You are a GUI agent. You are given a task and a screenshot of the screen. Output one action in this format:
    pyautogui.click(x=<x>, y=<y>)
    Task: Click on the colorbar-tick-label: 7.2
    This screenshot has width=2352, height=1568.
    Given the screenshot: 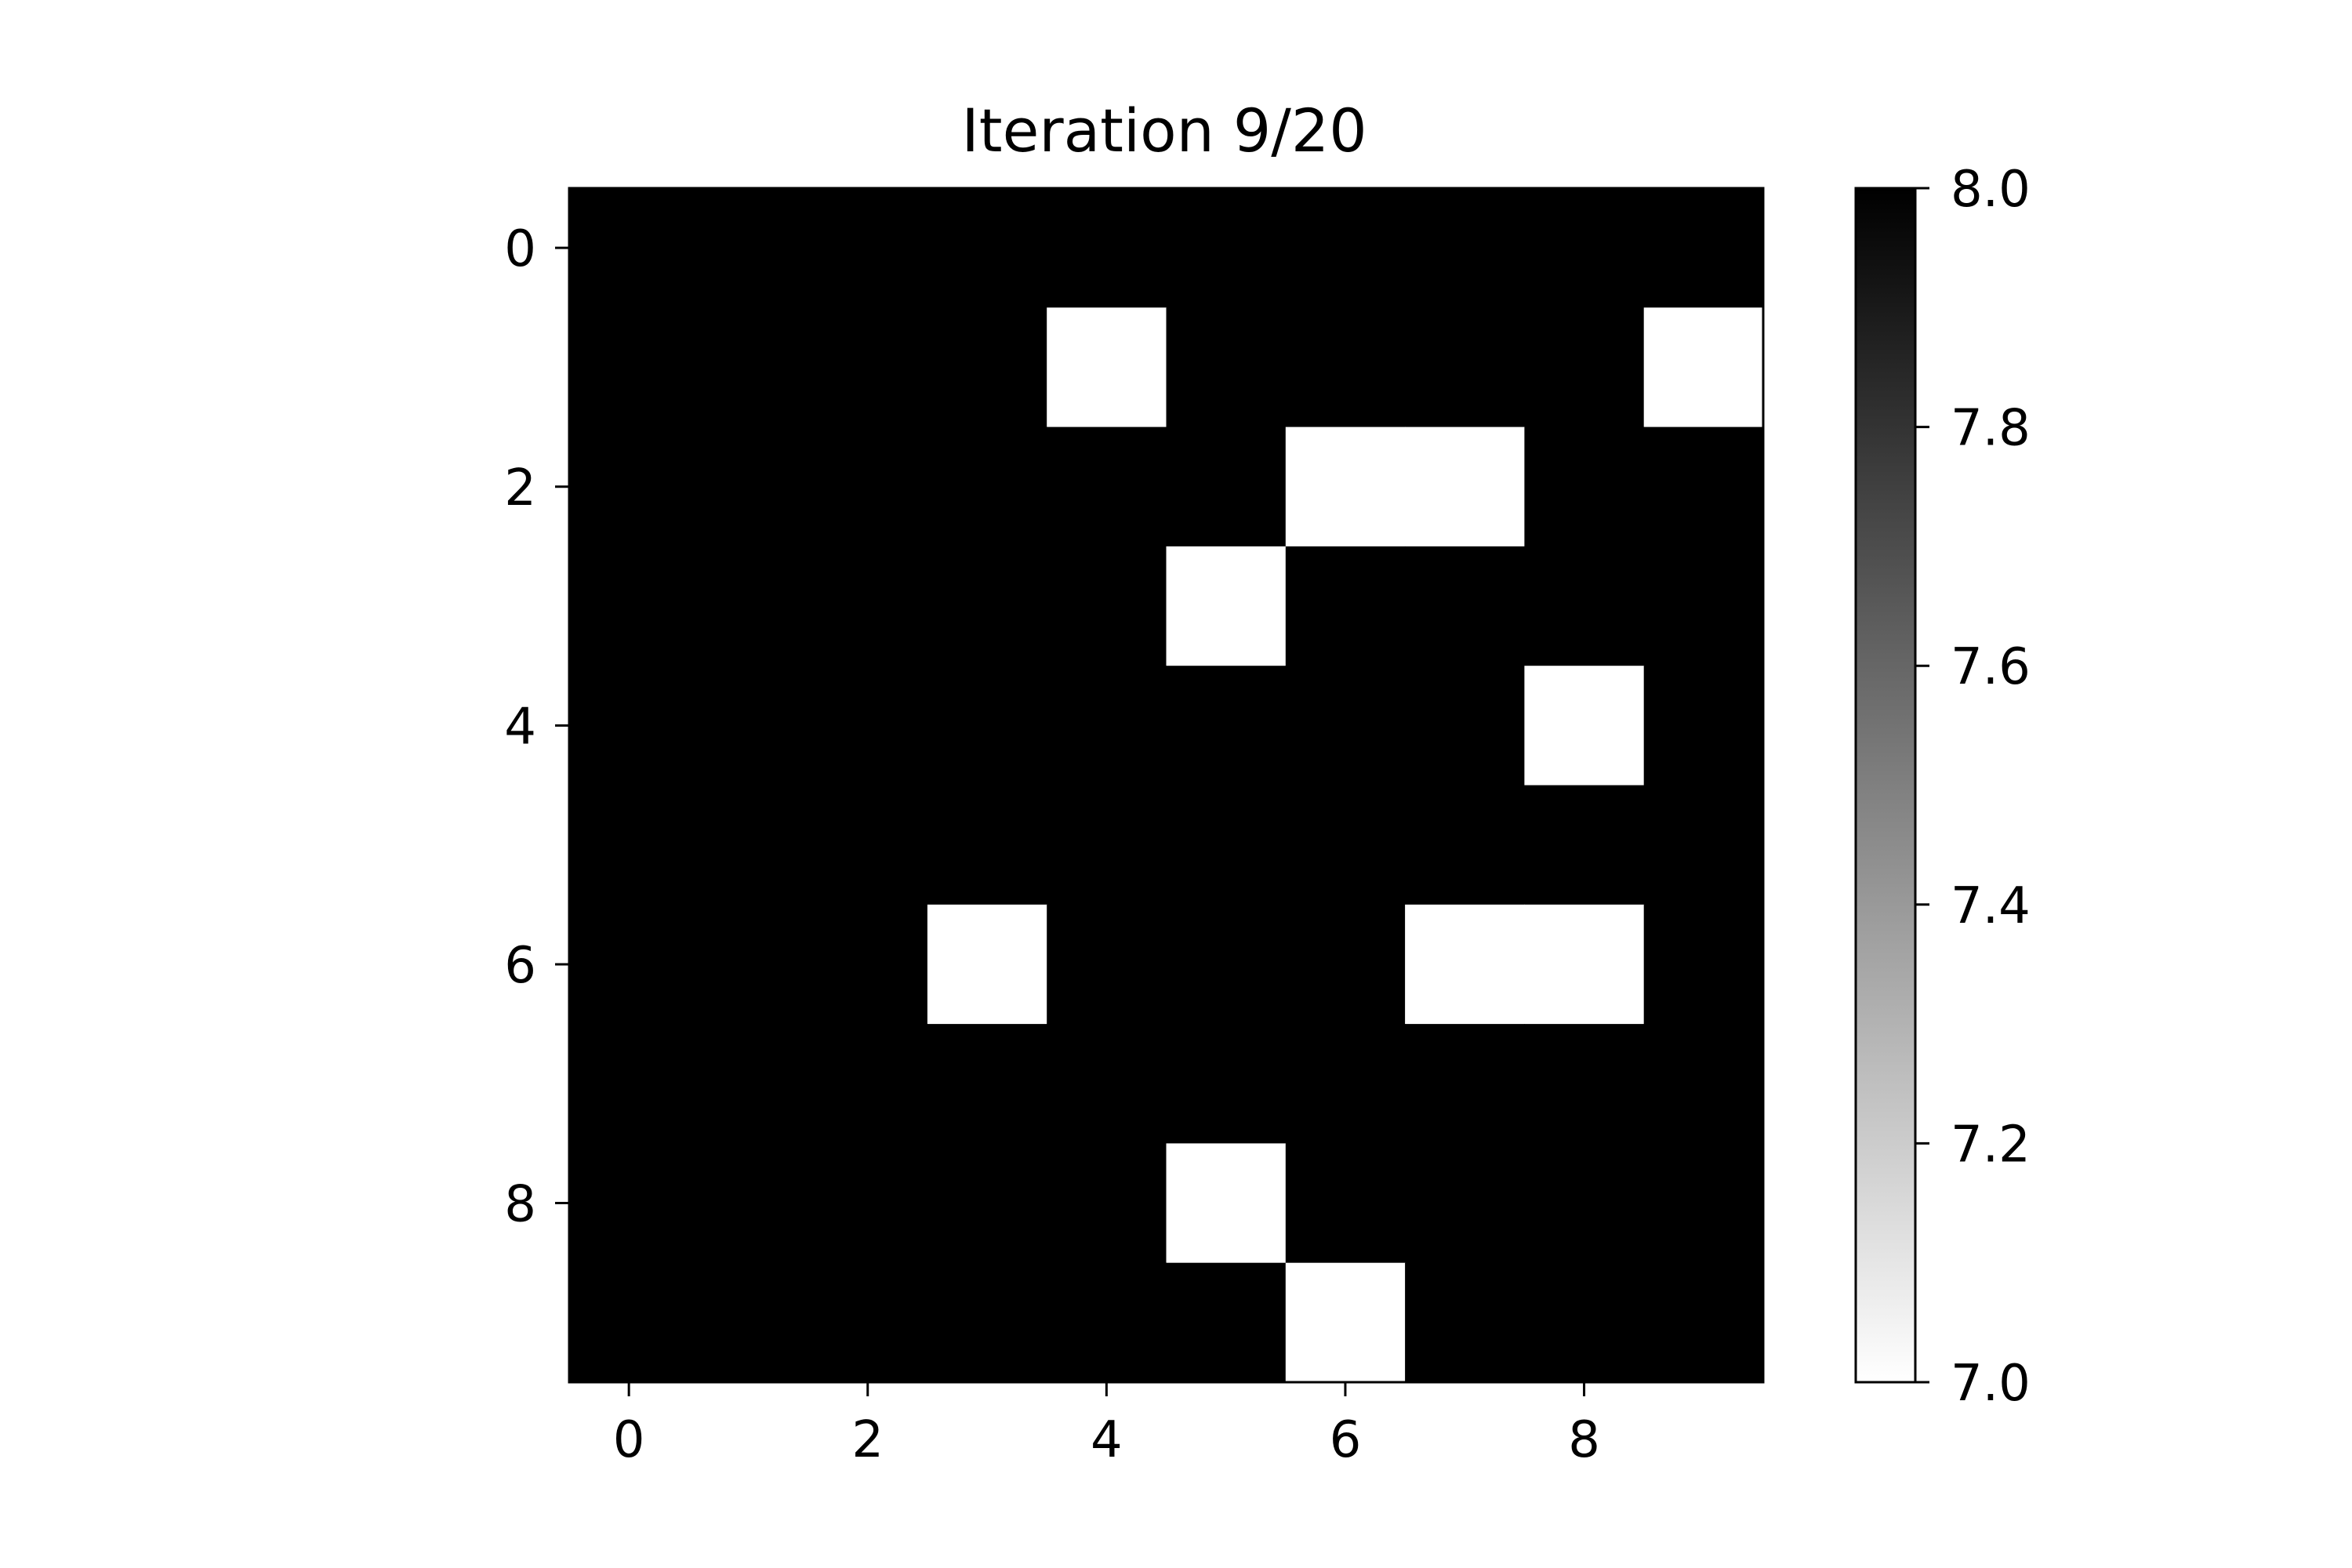 What is the action you would take?
    pyautogui.click(x=1991, y=1145)
    